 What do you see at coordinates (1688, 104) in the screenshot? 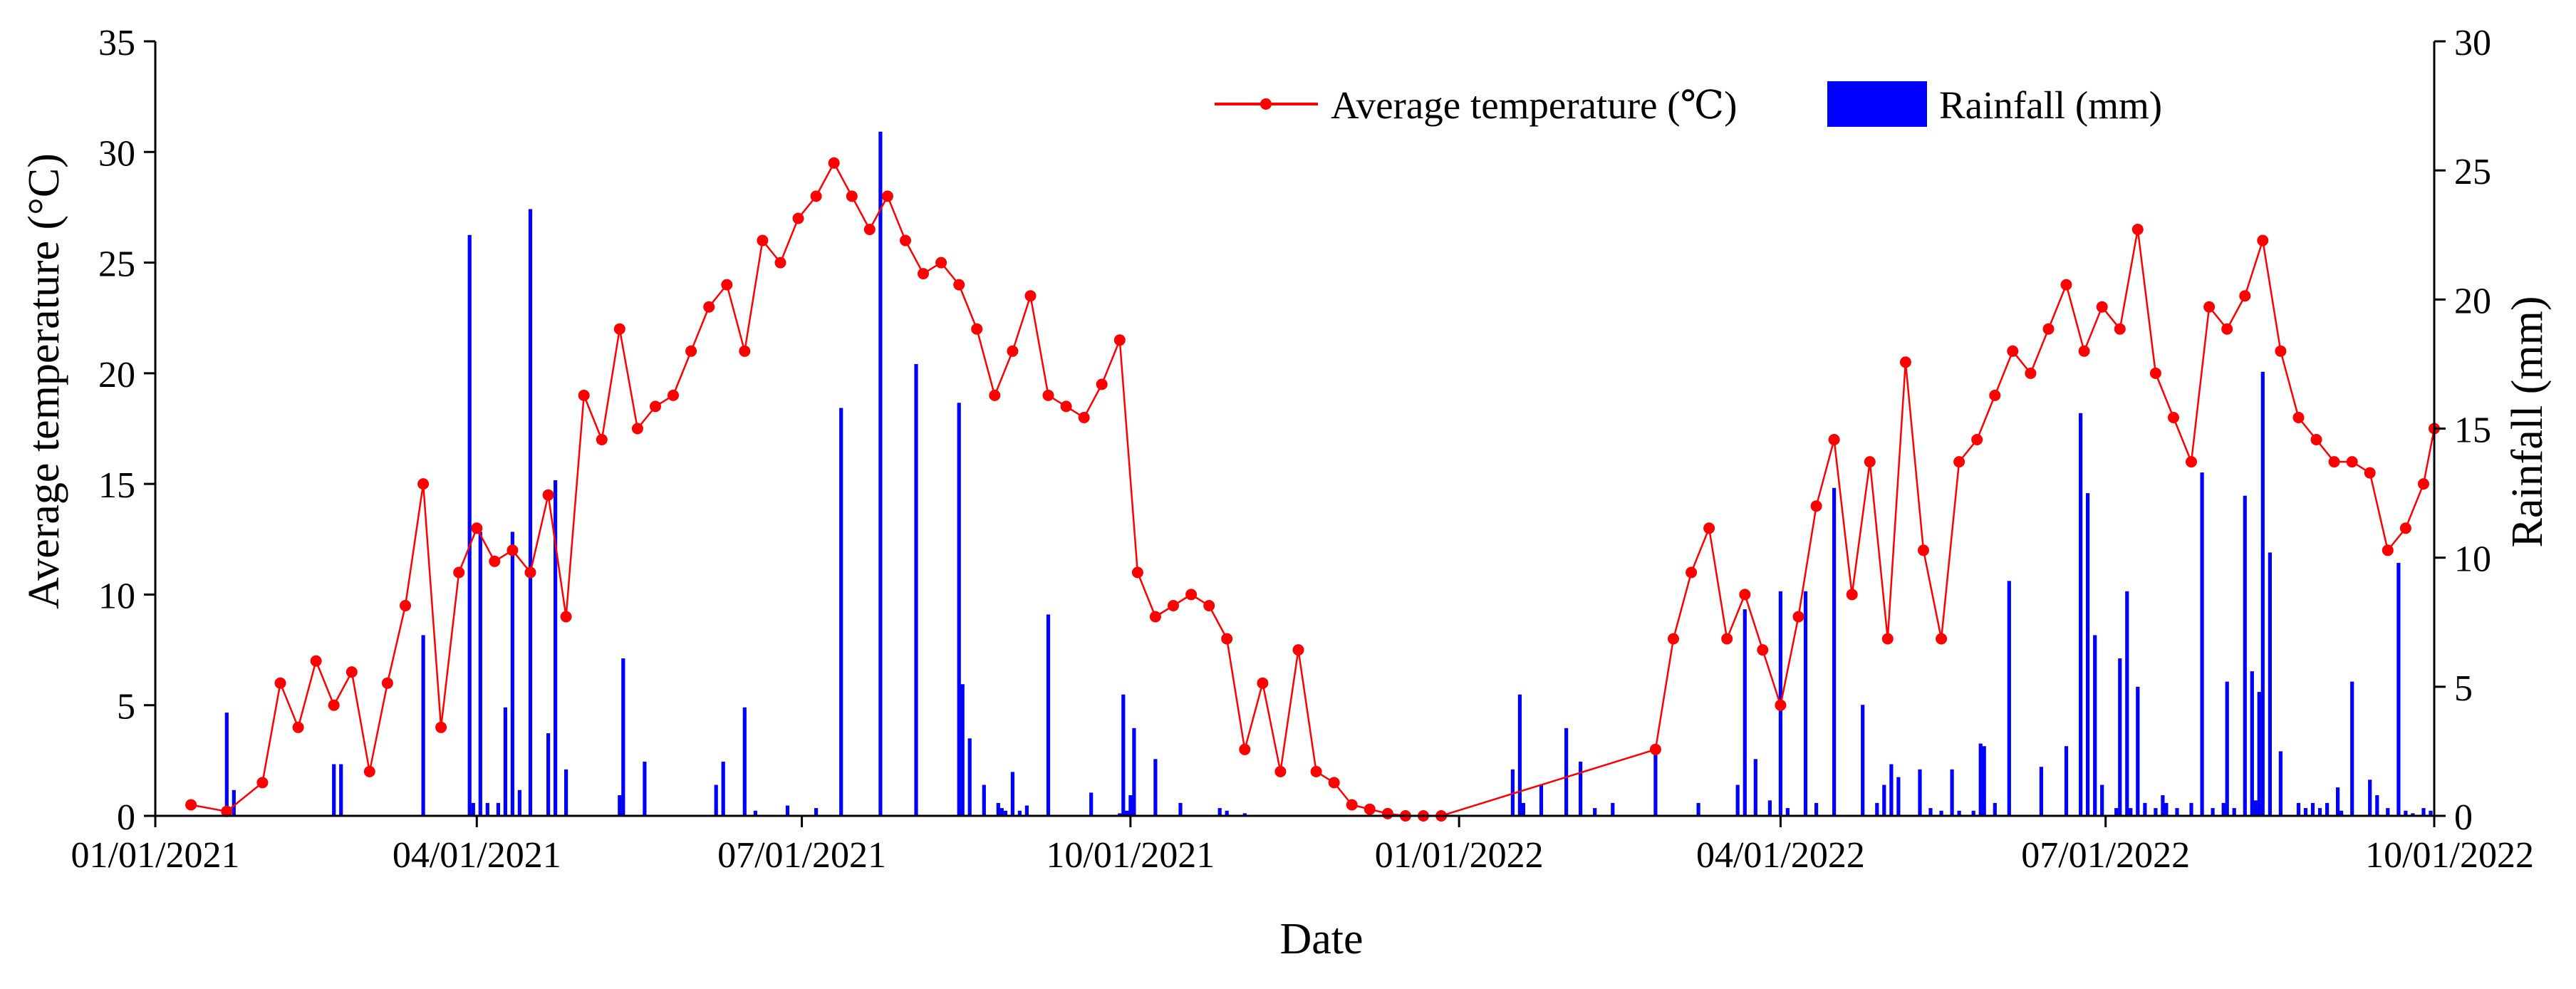
I see `legend: Average temperature (℃) Rainfall (mm)` at bounding box center [1688, 104].